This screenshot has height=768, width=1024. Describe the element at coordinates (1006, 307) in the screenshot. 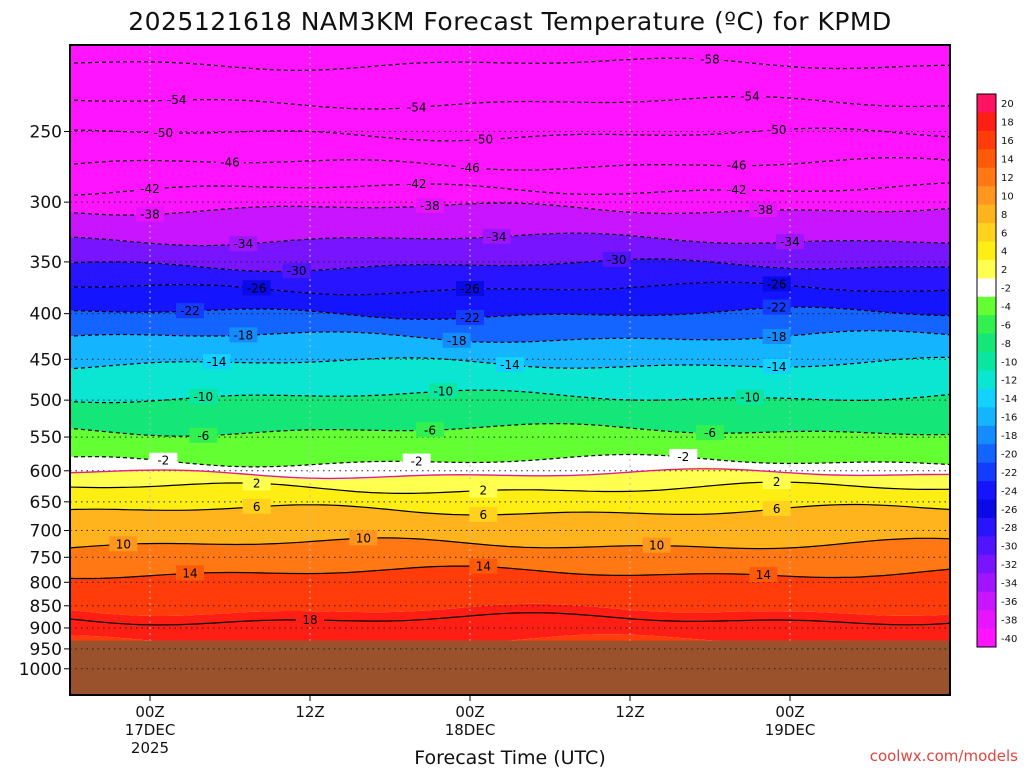

I see `colorbar-label: -4` at that location.